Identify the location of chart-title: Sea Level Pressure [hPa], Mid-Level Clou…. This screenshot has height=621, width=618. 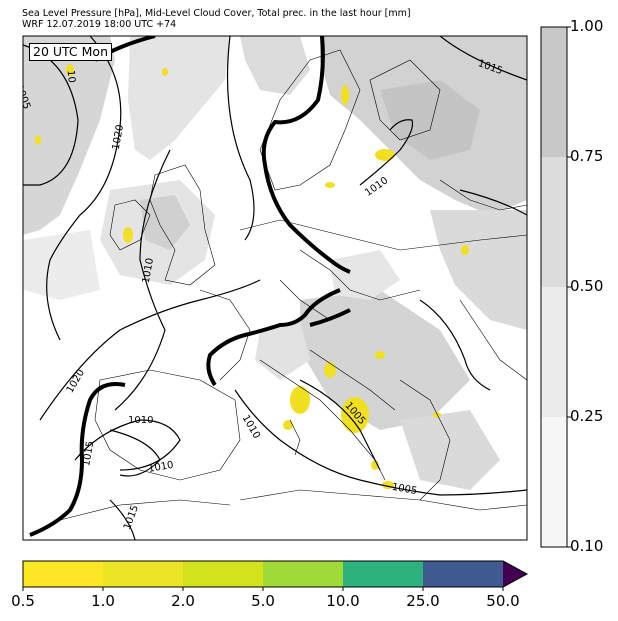
(216, 13).